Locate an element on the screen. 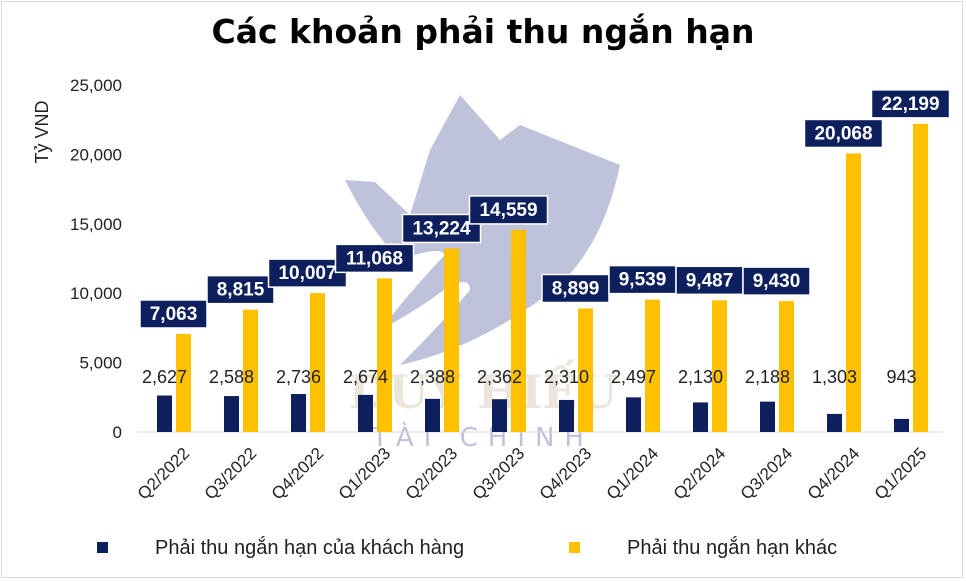 The height and width of the screenshot is (581, 966). data-label-other: 8,899 is located at coordinates (576, 288).